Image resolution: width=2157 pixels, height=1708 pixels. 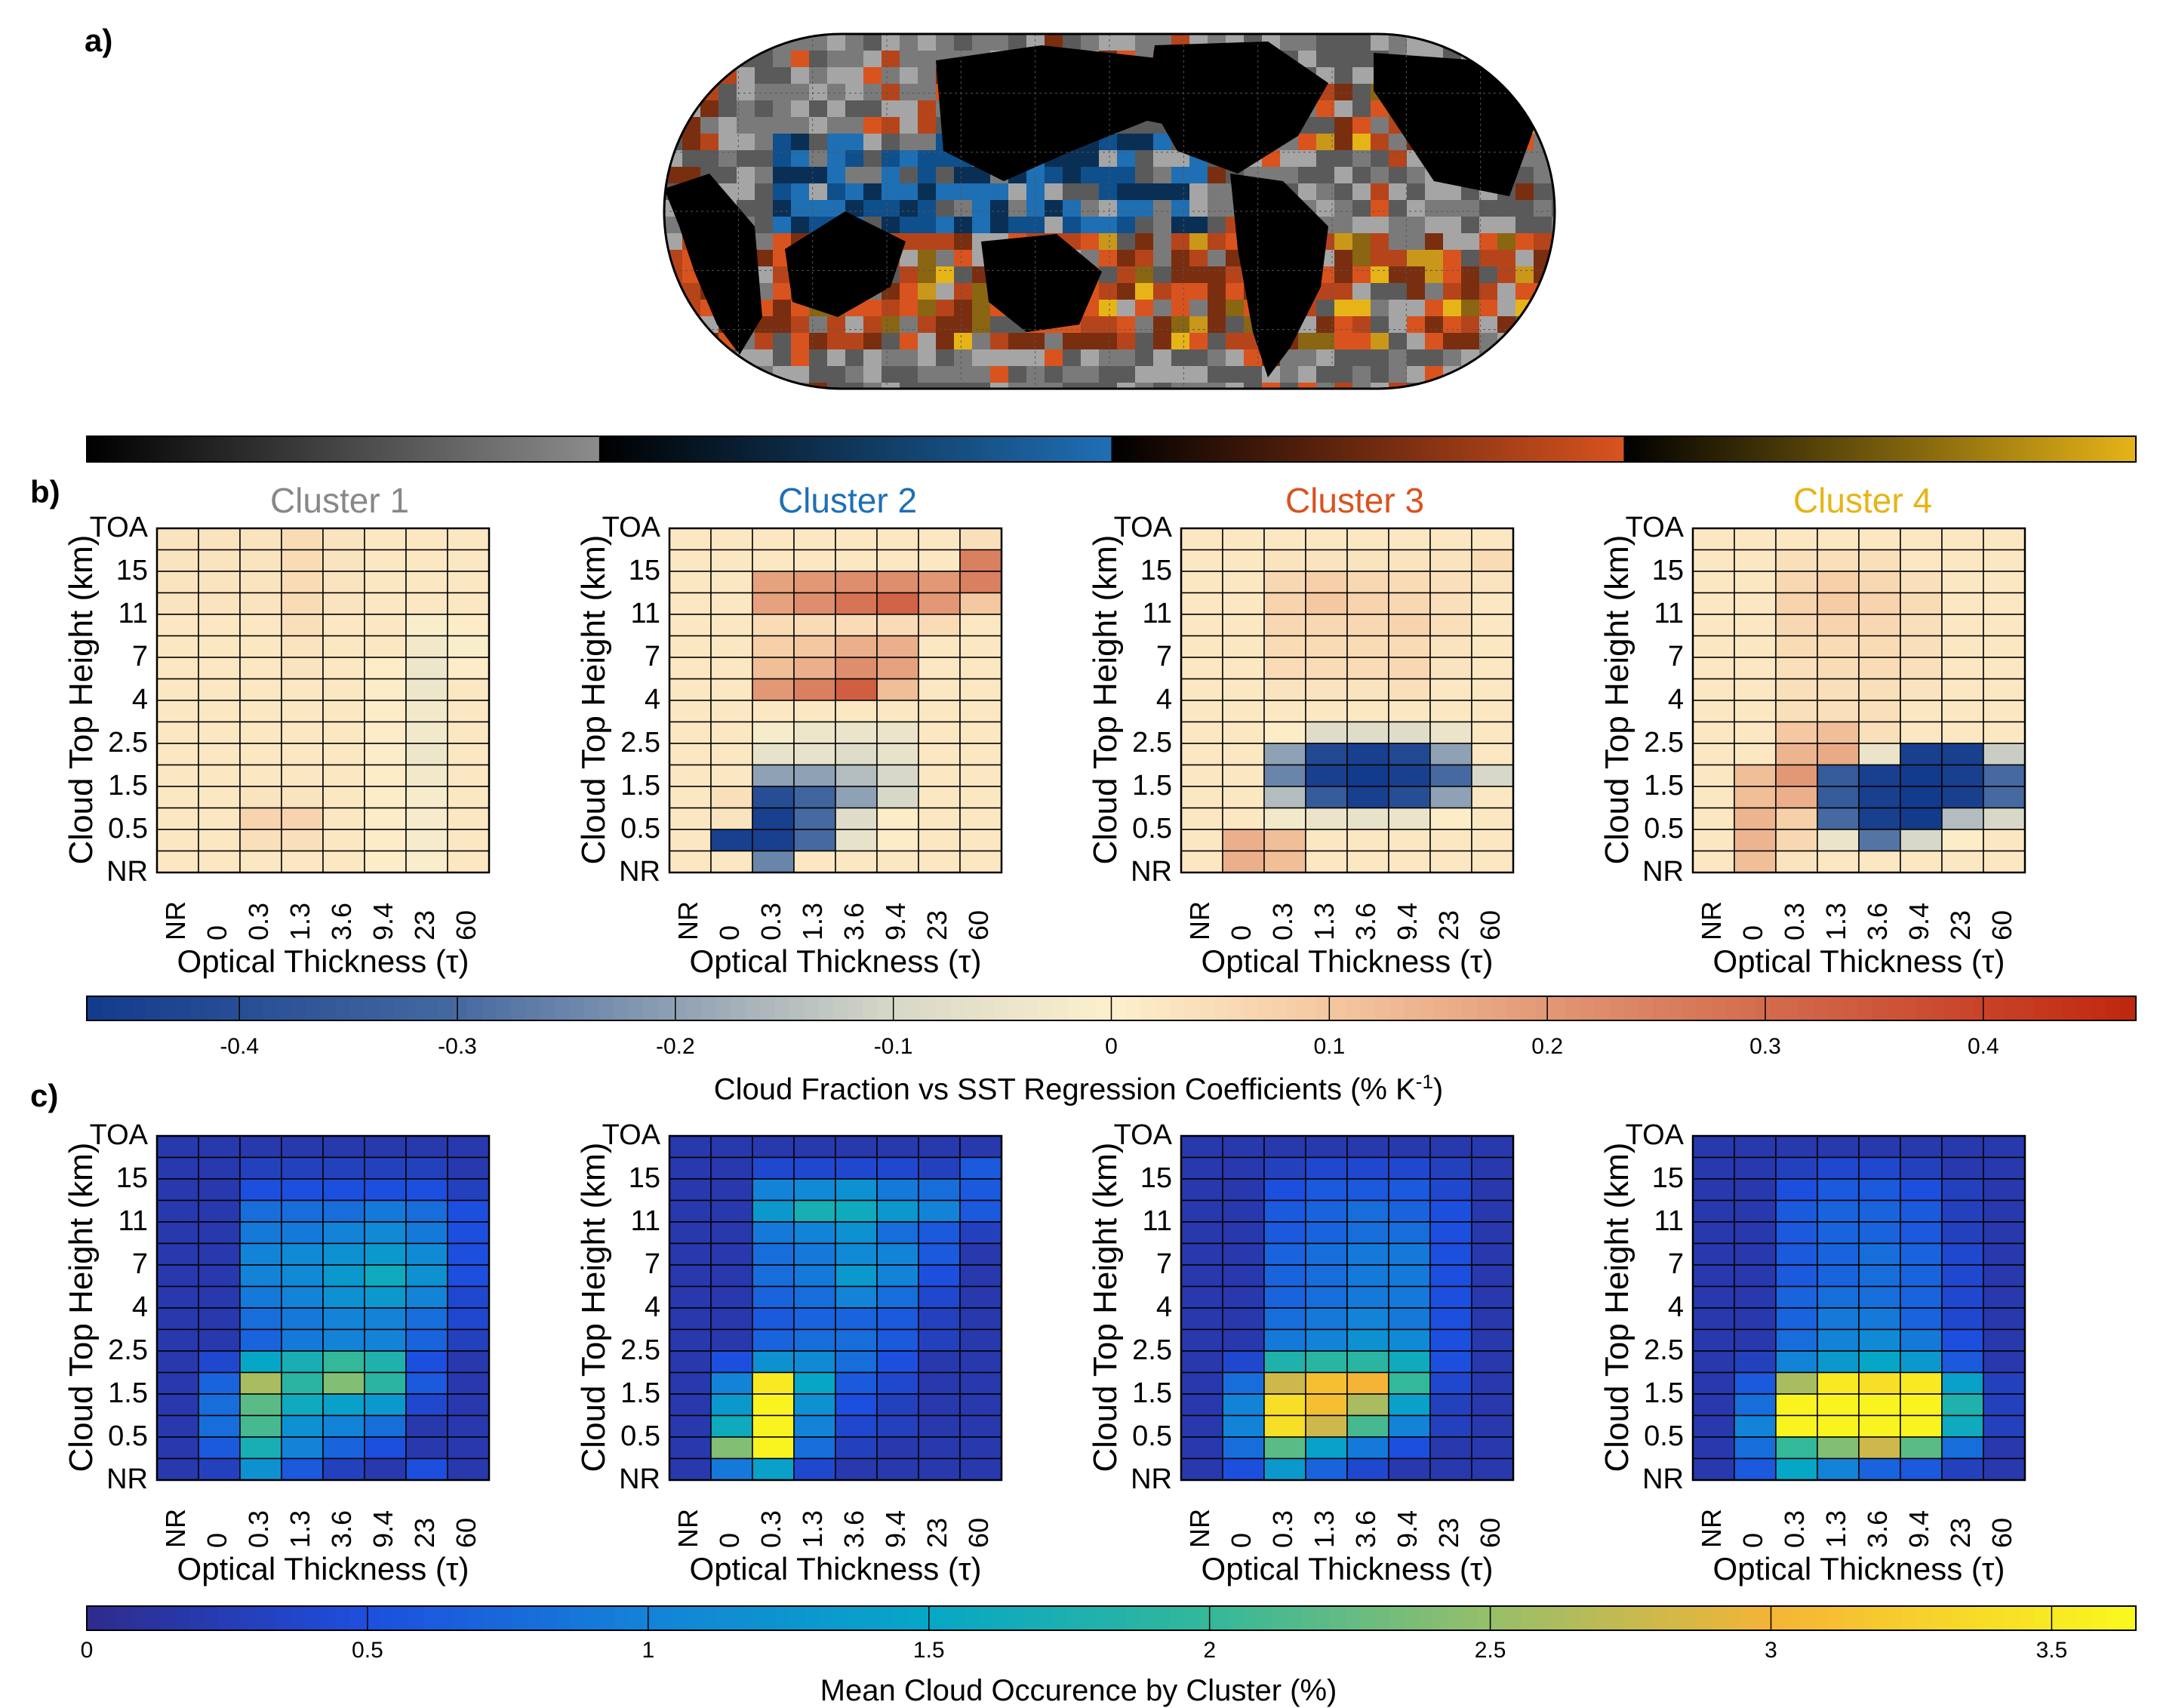 I want to click on x-axis-label: Optical Thickness (τ), so click(x=1858, y=961).